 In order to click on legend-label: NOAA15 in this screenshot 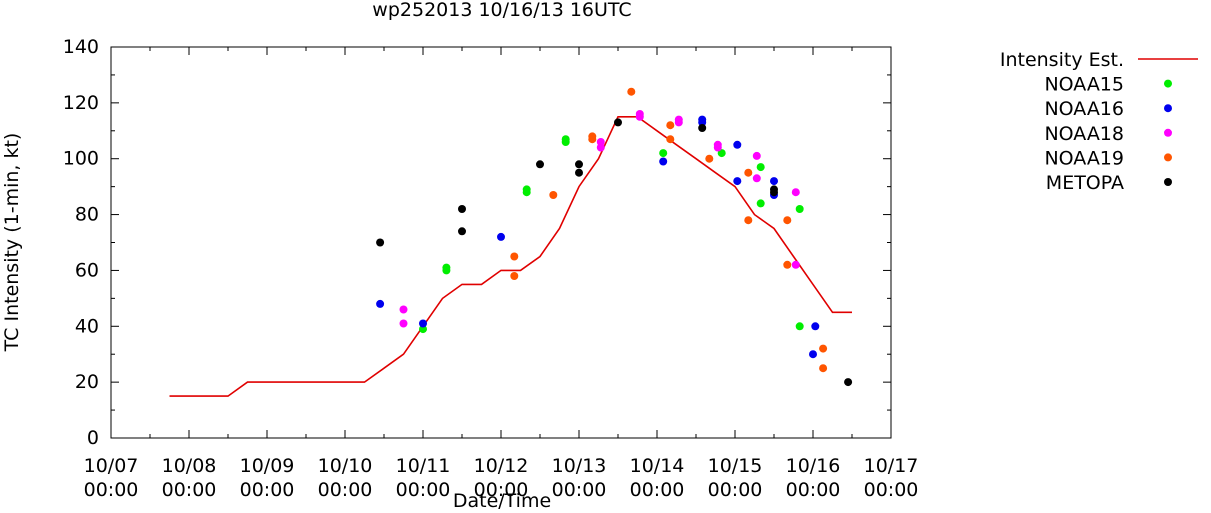, I will do `click(1084, 85)`.